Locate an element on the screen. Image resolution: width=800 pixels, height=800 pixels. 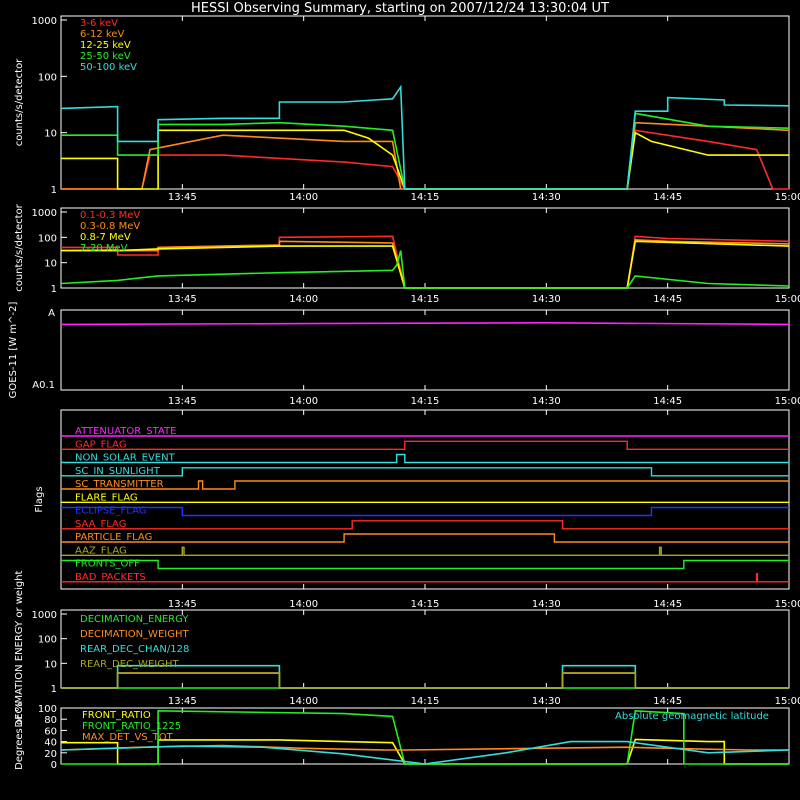
x-tick-label-gamma: 14:00 is located at coordinates (303, 299).